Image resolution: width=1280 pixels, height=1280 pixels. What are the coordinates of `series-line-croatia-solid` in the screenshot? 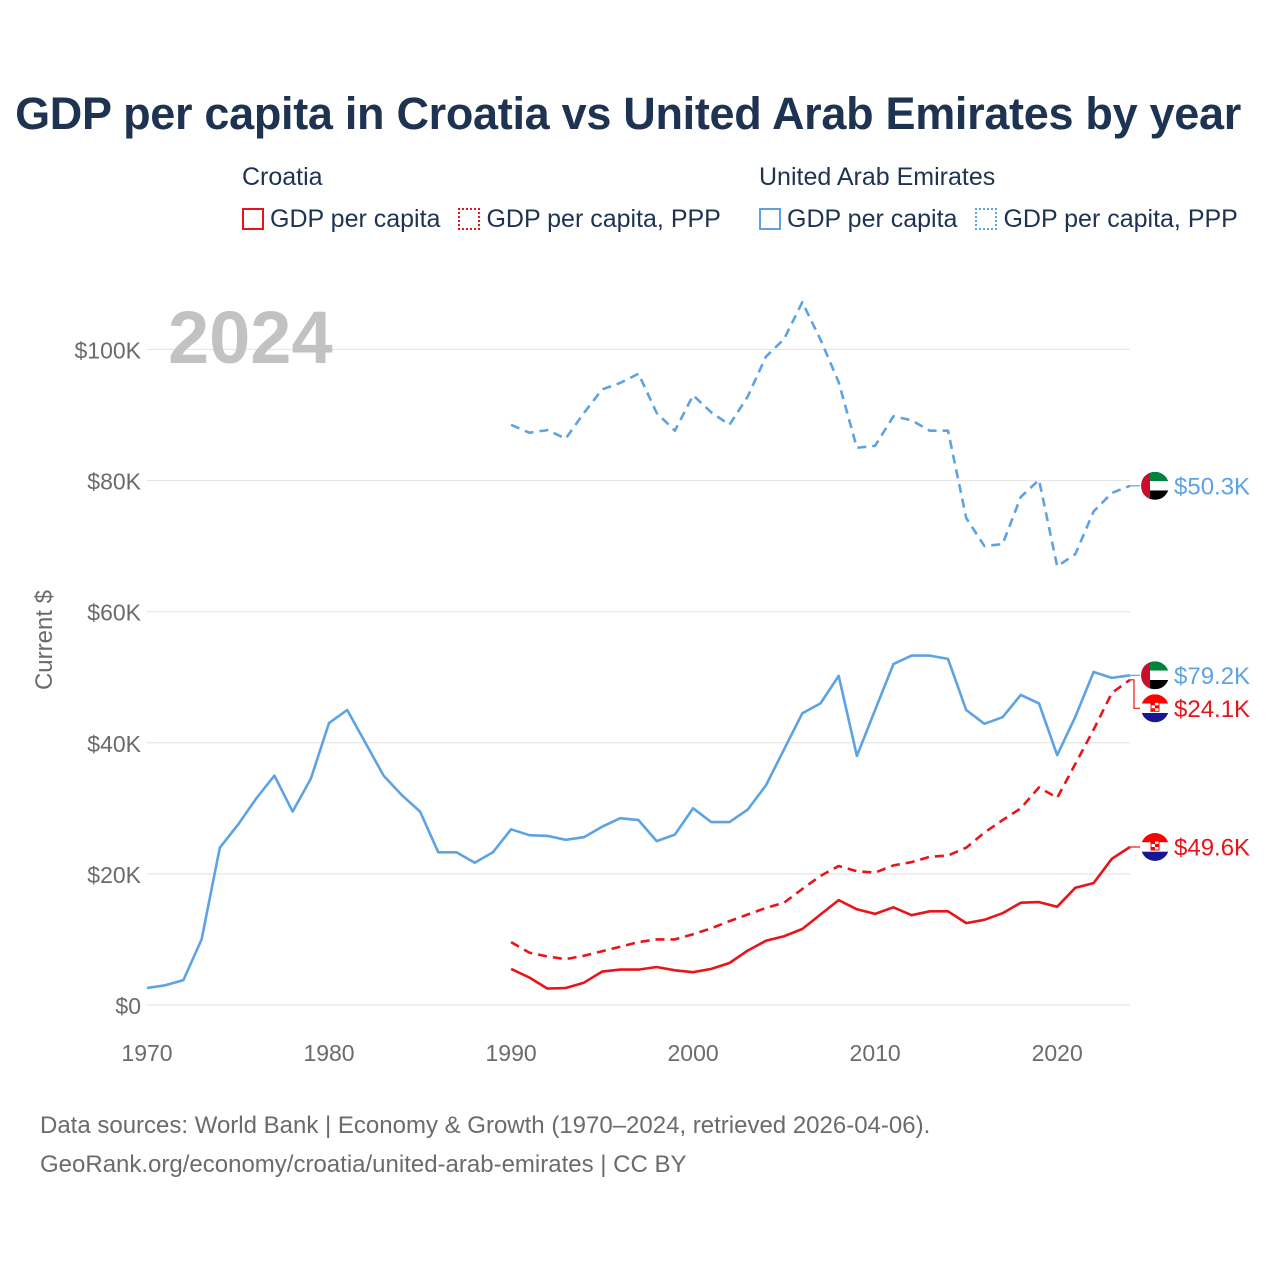 It's located at (820, 917).